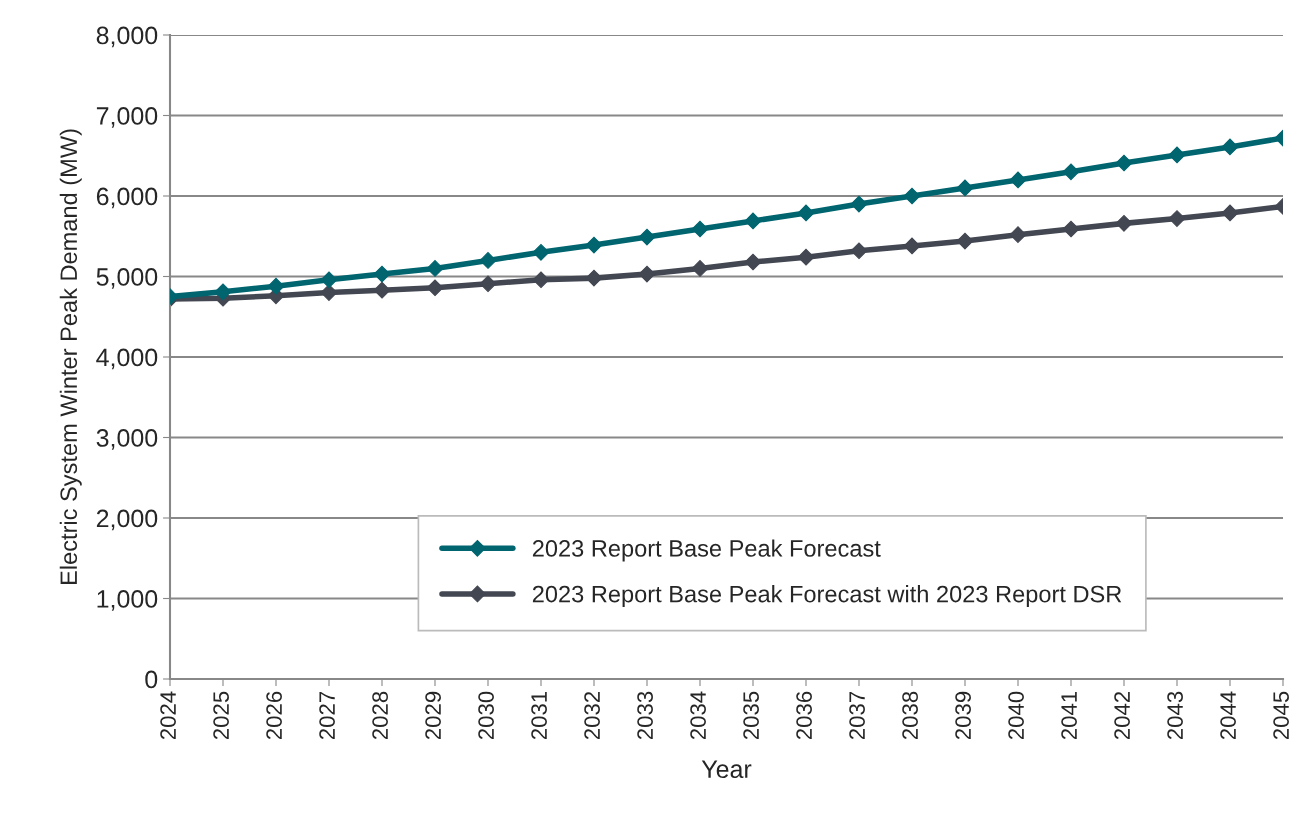 Image resolution: width=1297 pixels, height=821 pixels. I want to click on x-tick-label: 2038, so click(910, 715).